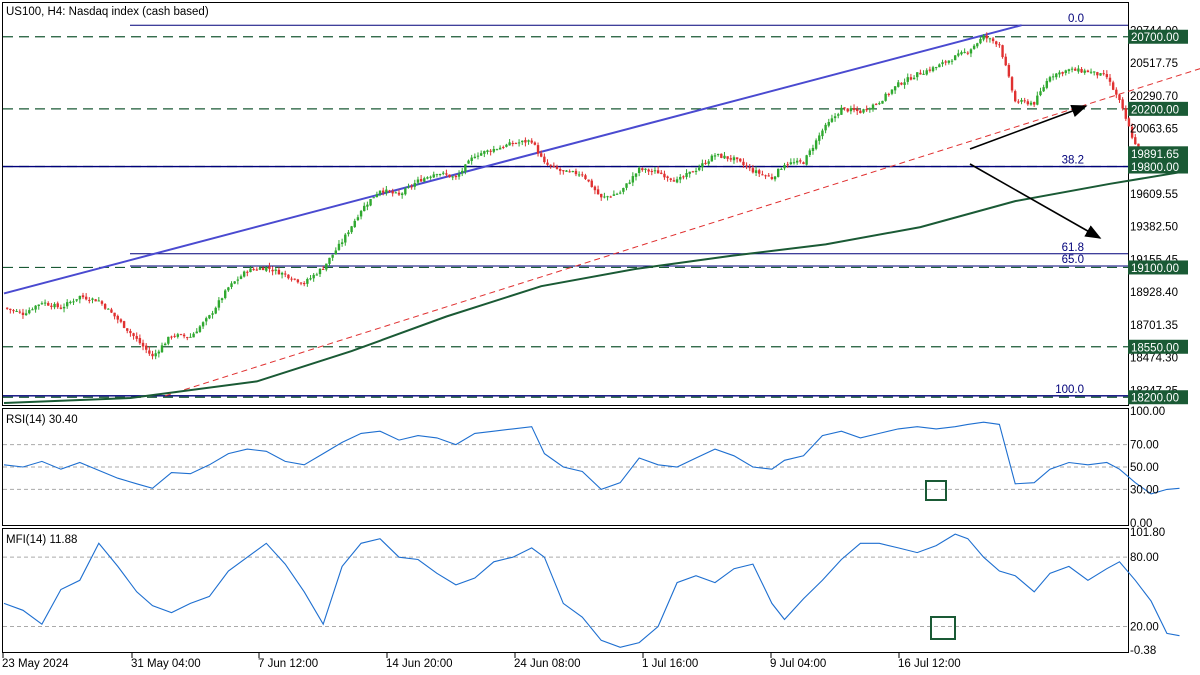 The width and height of the screenshot is (1200, 675). Describe the element at coordinates (670, 664) in the screenshot. I see `x-tick-label: 1 Jul 16:00` at that location.